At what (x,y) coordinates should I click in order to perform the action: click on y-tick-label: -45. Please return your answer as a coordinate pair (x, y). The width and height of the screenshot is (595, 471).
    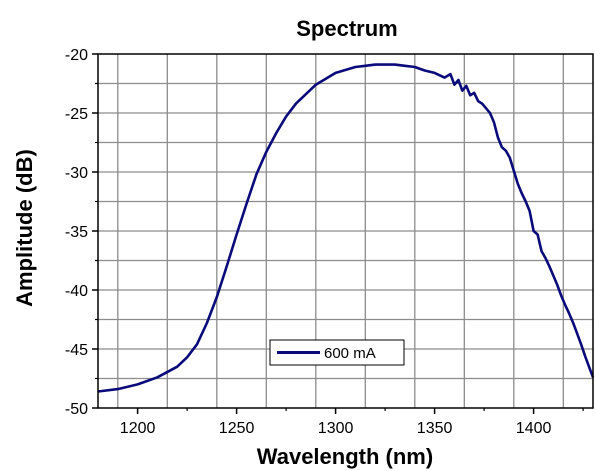
    Looking at the image, I should click on (76, 350).